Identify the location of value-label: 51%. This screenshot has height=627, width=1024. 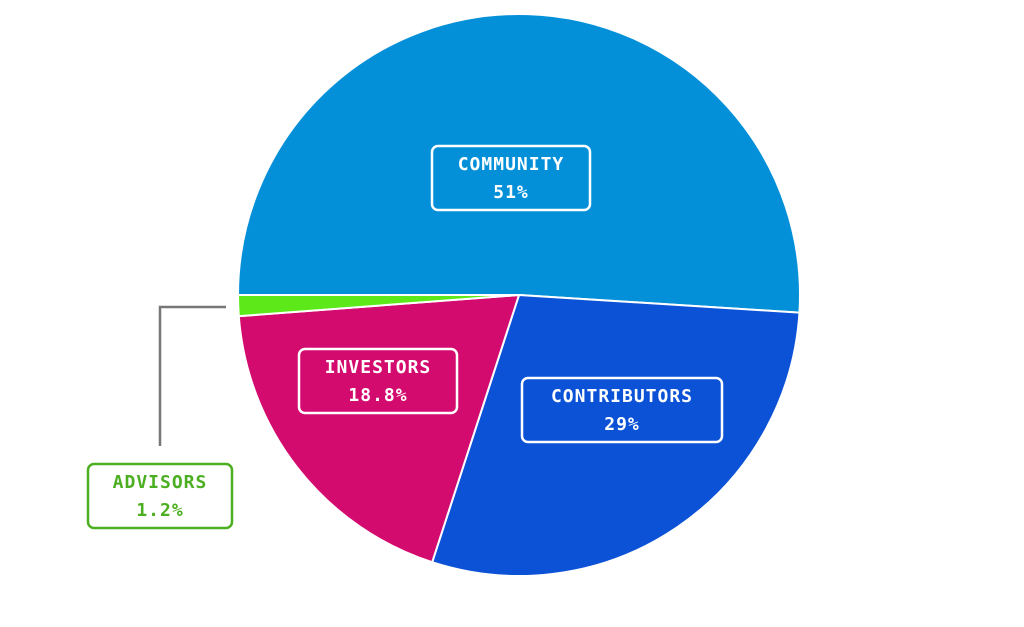
(511, 192).